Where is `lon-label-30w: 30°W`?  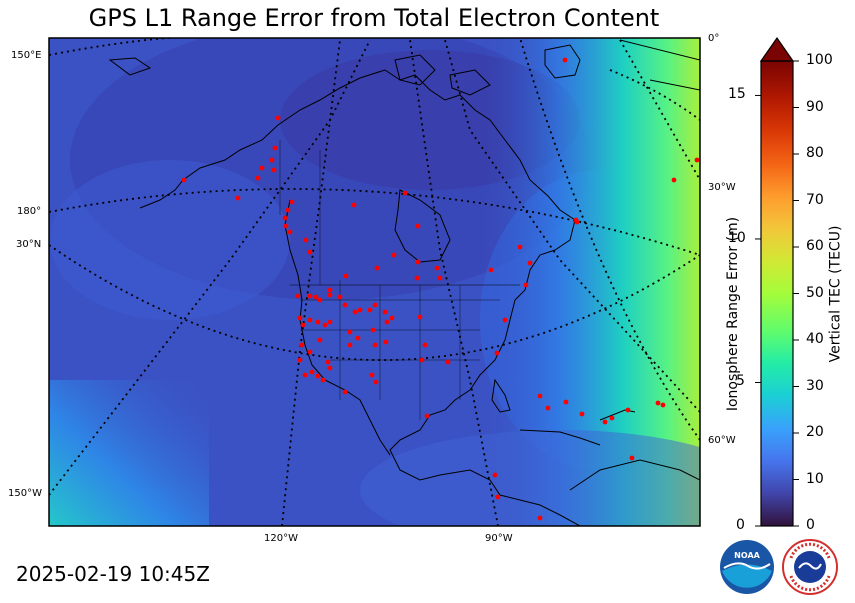
lon-label-30w: 30°W is located at coordinates (722, 187).